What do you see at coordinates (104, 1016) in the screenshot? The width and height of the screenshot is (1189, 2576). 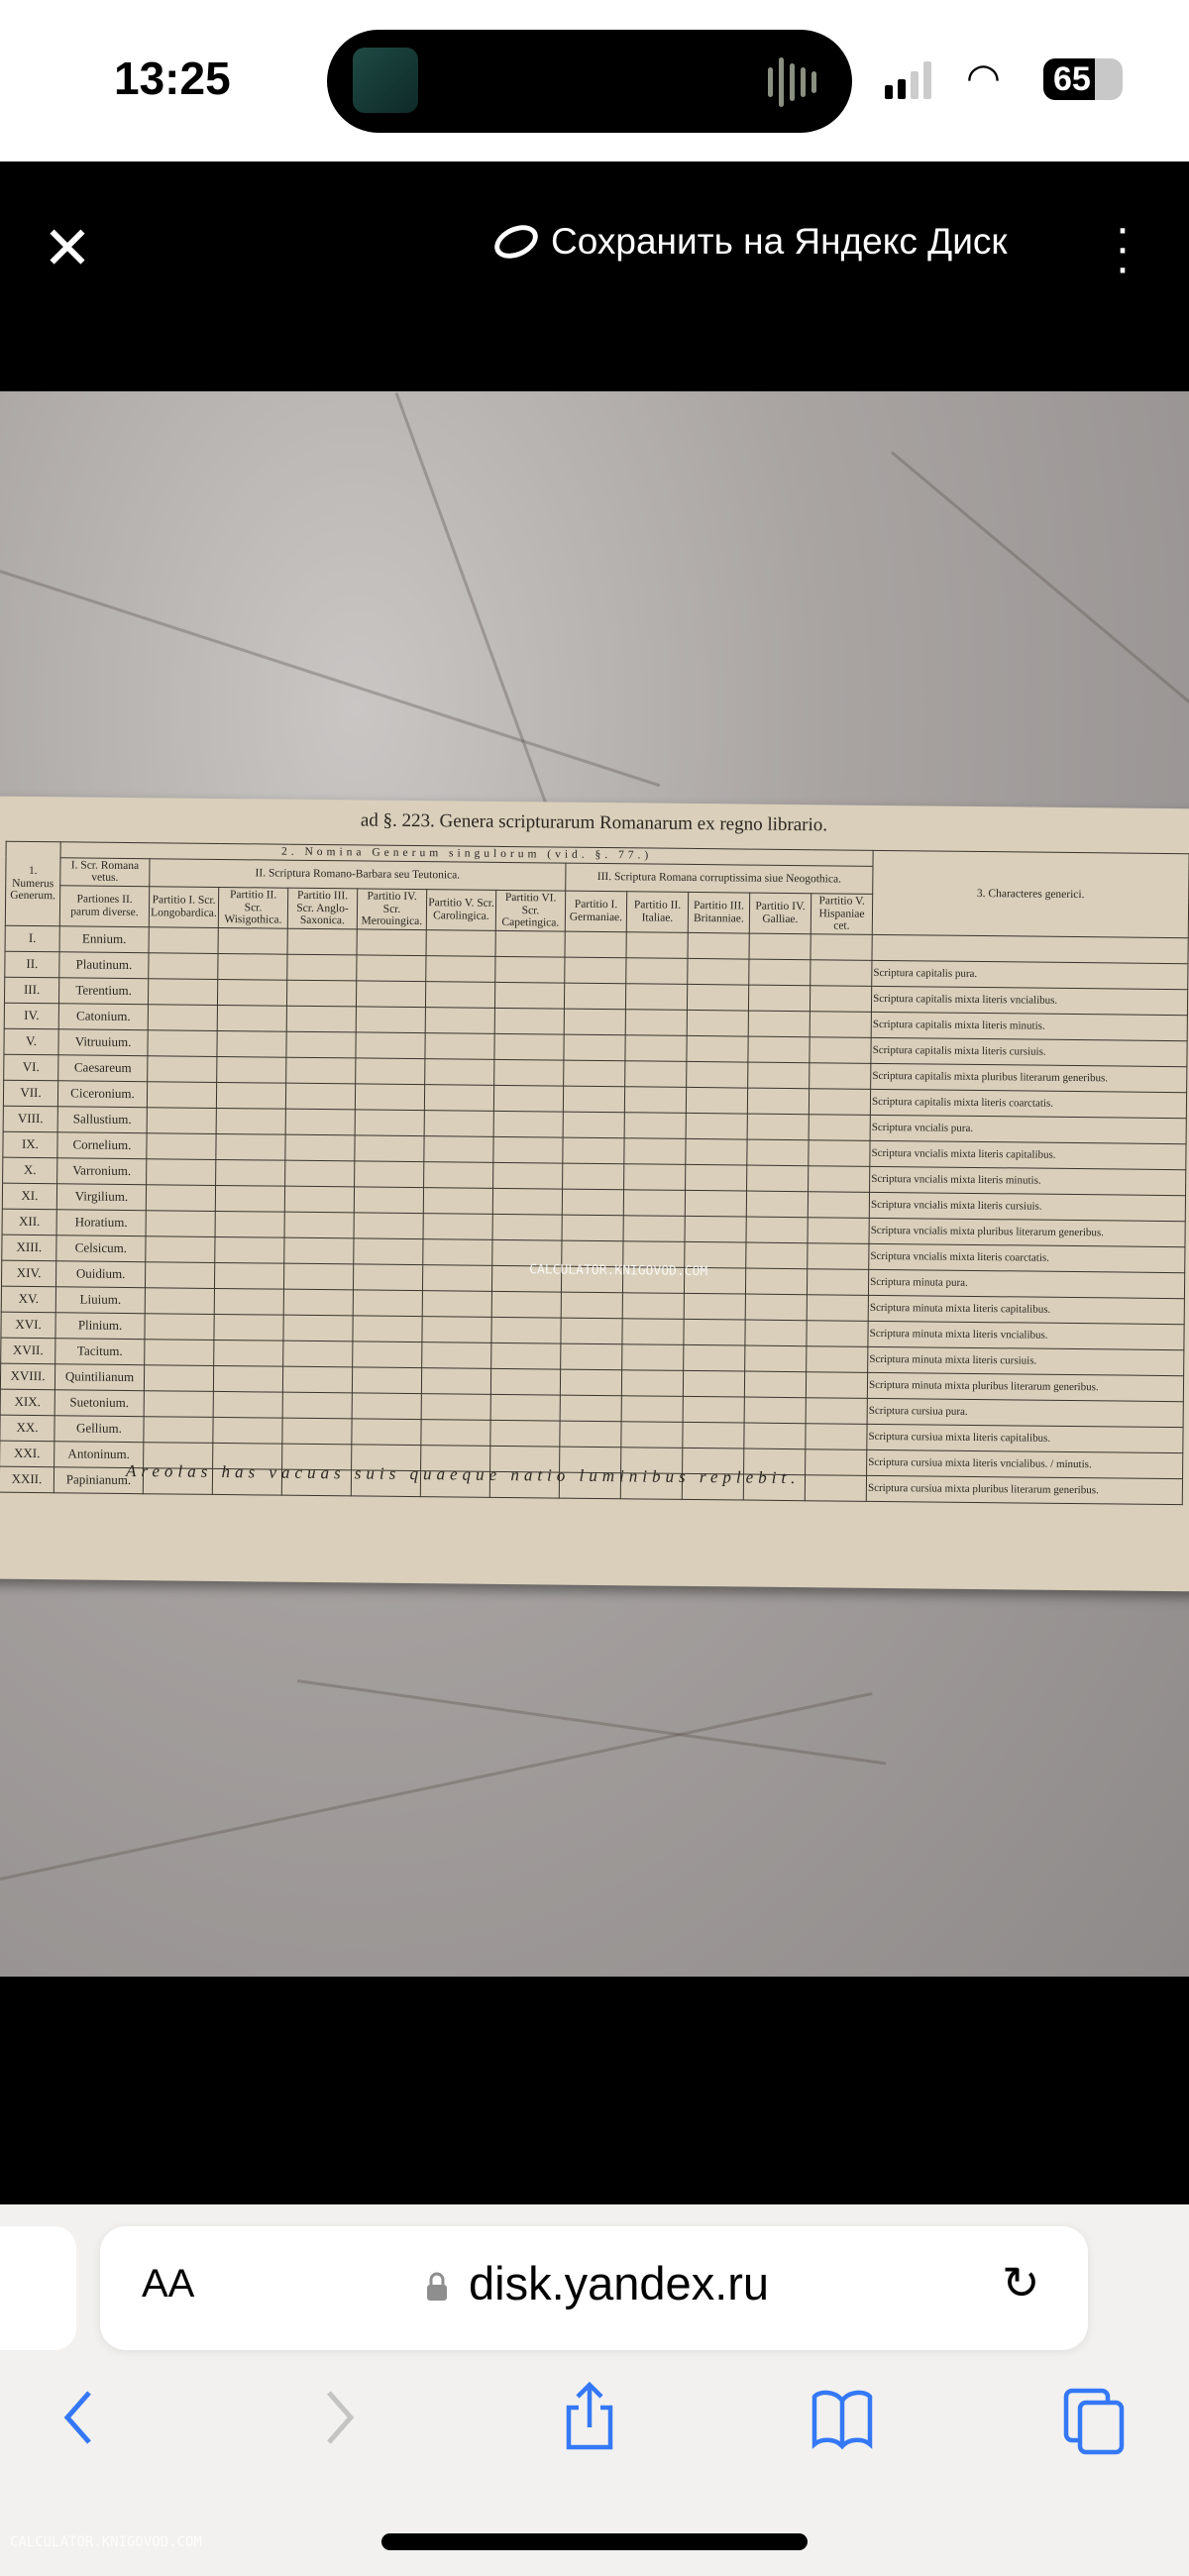 I see `row-name: Catonium.` at bounding box center [104, 1016].